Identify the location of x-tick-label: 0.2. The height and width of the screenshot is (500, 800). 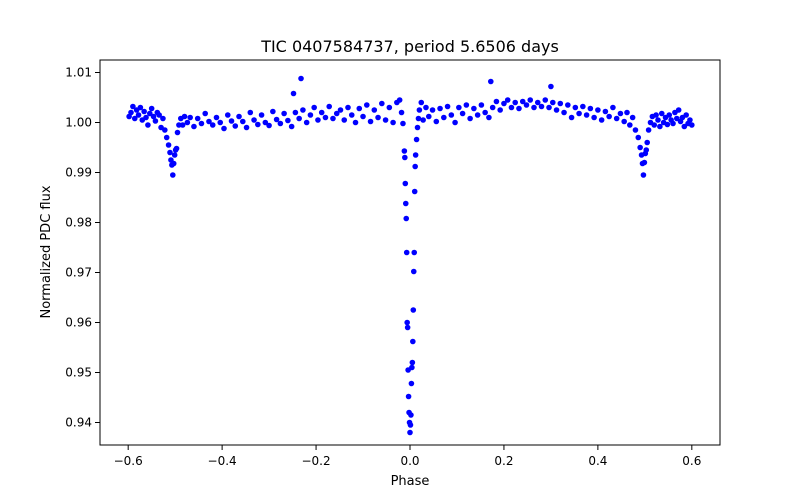
(503, 461).